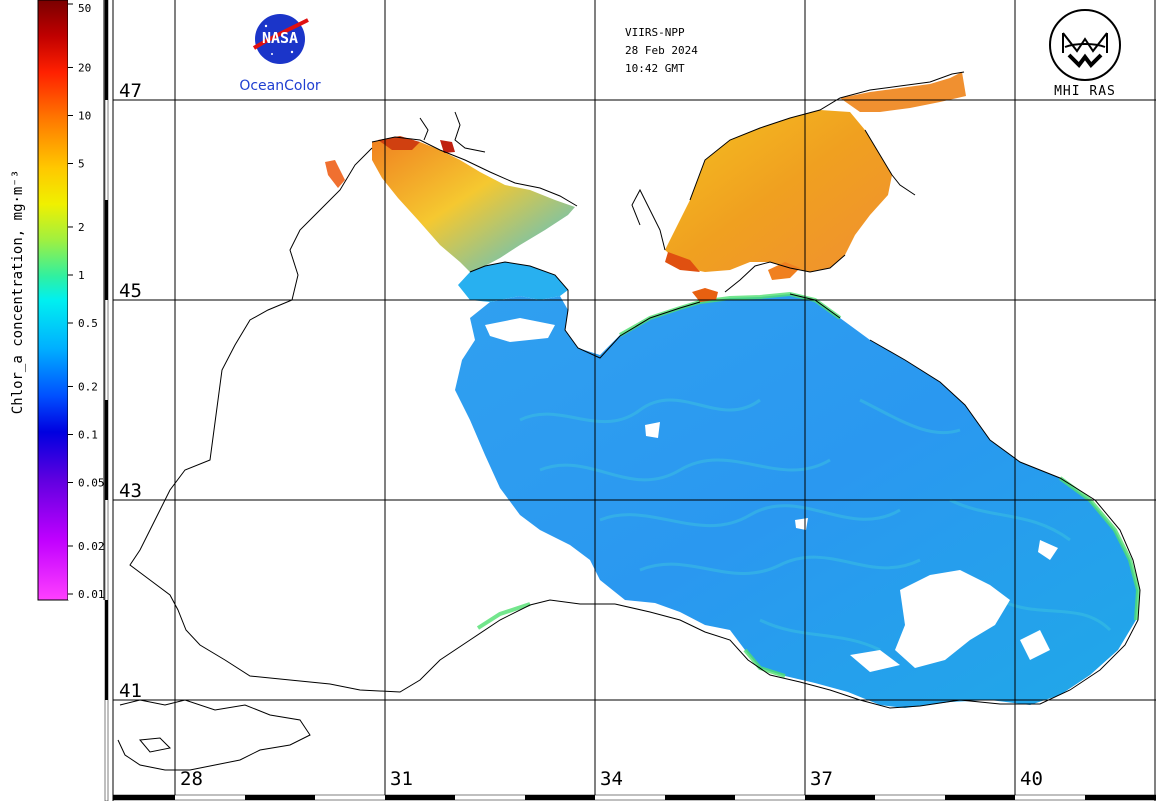  Describe the element at coordinates (109, 401) in the screenshot. I see `left-axis-rail` at that location.